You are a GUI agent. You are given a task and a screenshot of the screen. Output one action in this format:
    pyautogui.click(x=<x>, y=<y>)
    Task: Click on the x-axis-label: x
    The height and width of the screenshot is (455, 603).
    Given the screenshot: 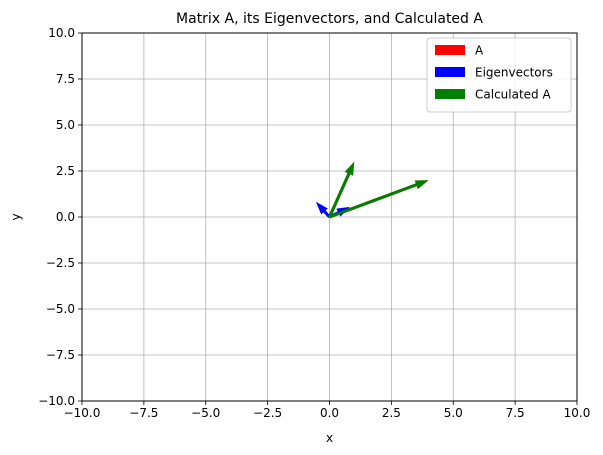 What is the action you would take?
    pyautogui.click(x=329, y=438)
    